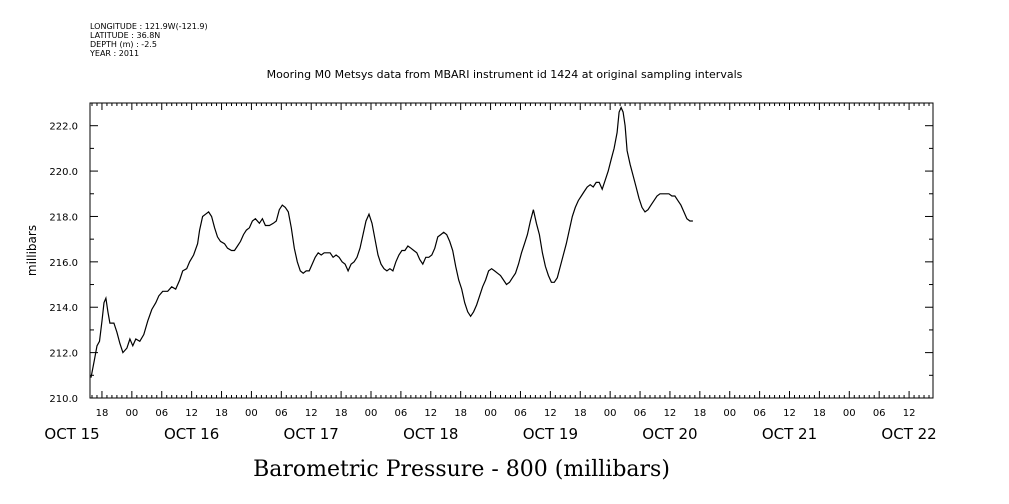  I want to click on y-tick-label: 214.0, so click(63, 308).